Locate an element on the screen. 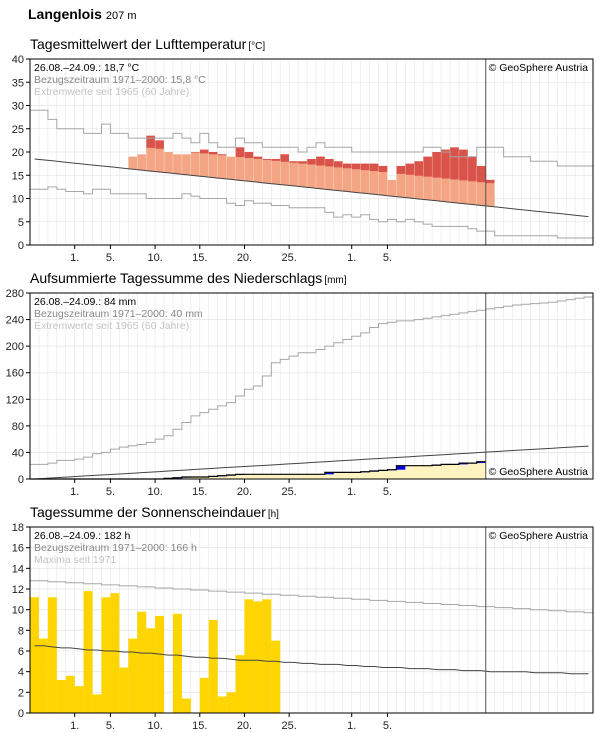  info-reference-period: Bezugszeitraum 1971–2000: 40 mm is located at coordinates (118, 314).